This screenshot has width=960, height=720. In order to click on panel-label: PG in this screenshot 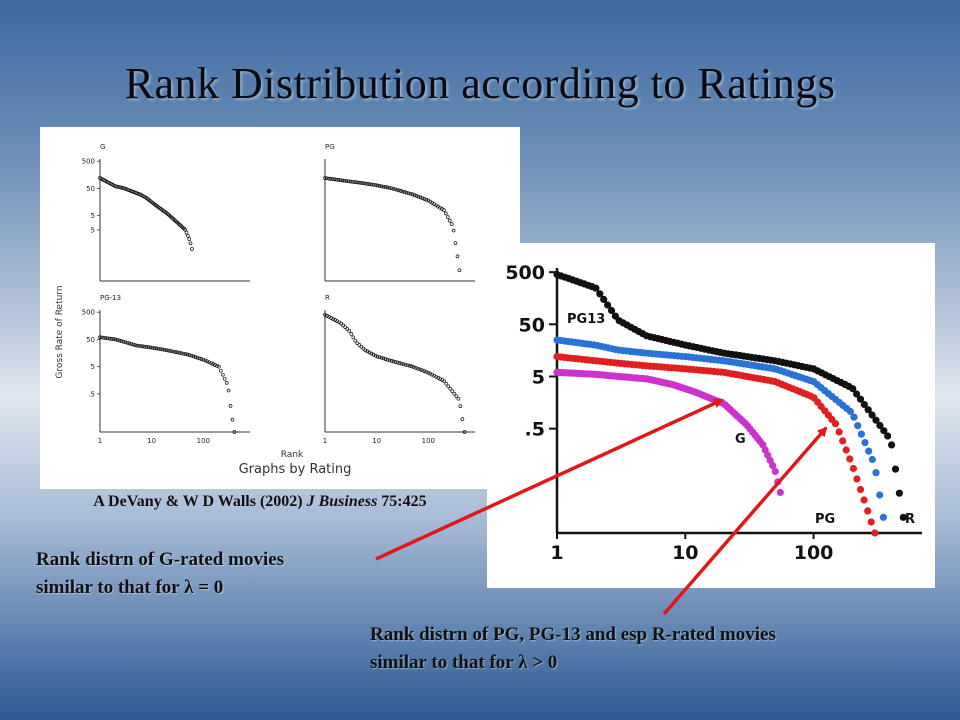, I will do `click(330, 147)`.